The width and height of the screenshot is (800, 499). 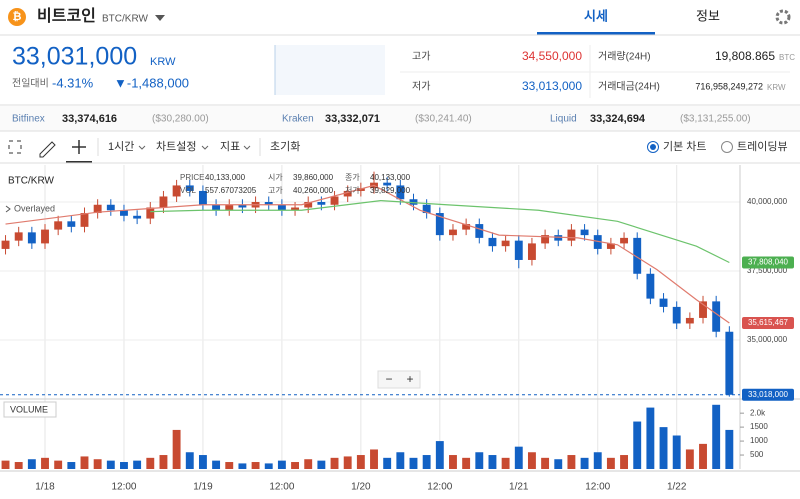 I want to click on exchange-price: 33,324,694, so click(x=618, y=119).